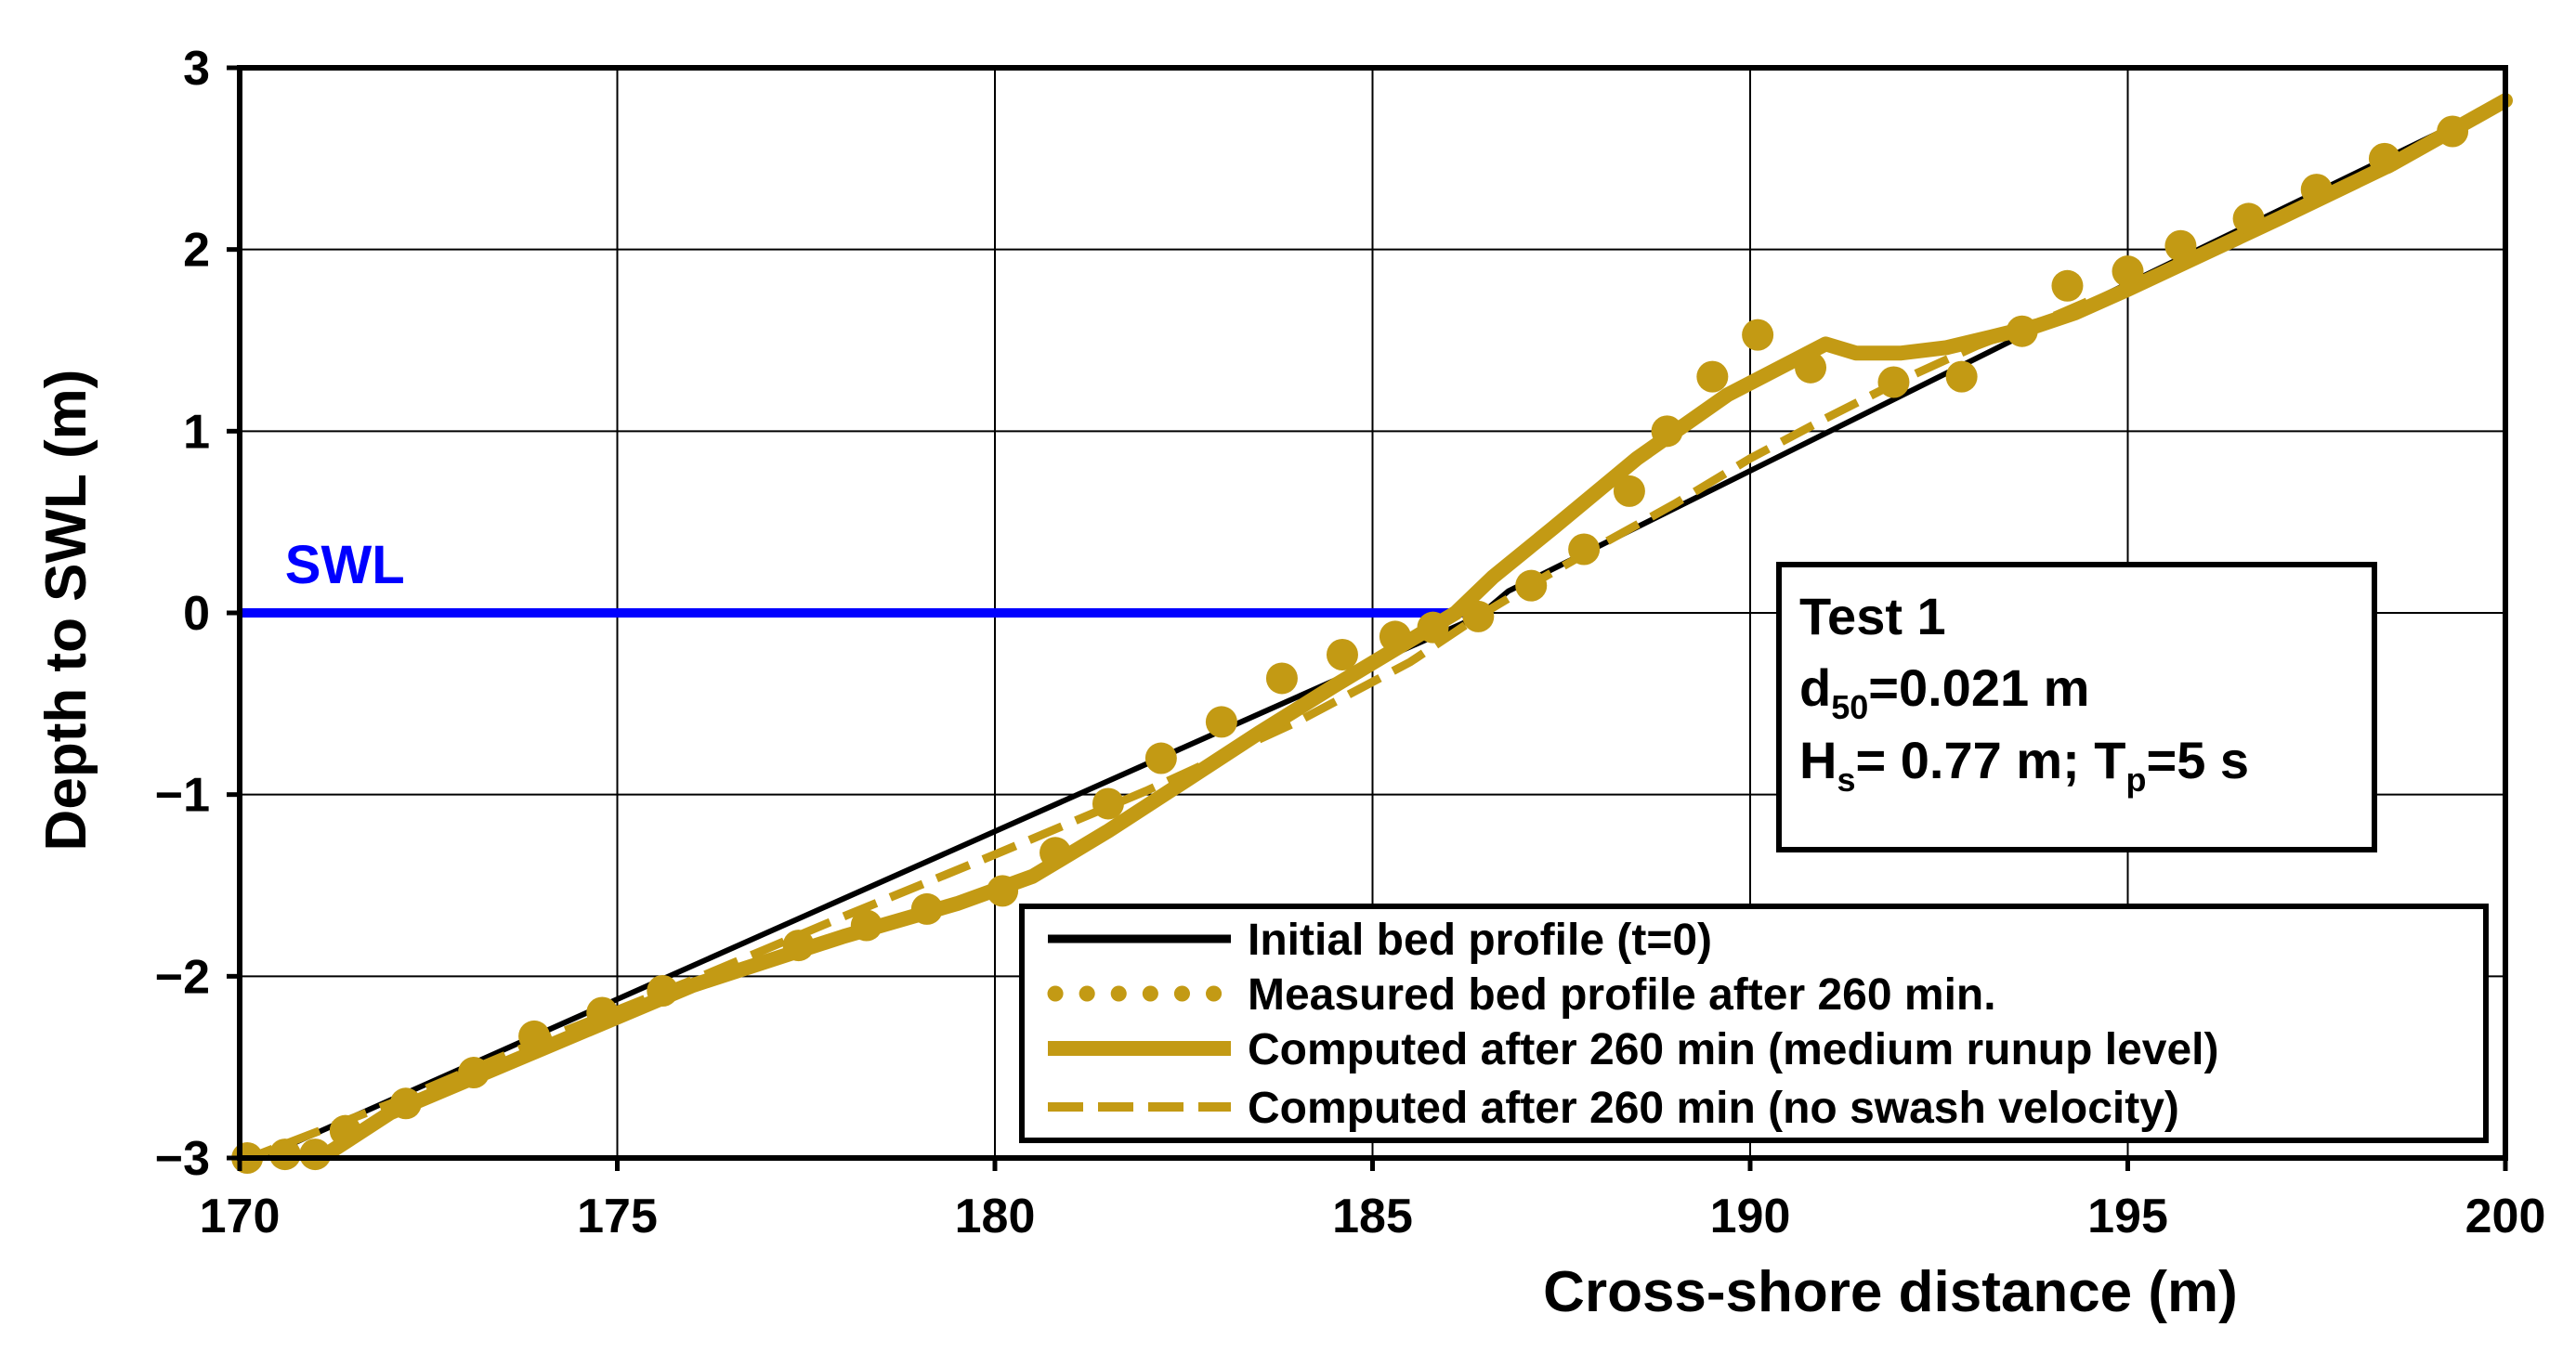 The height and width of the screenshot is (1366, 2576). I want to click on info-d50-main: d, so click(1815, 687).